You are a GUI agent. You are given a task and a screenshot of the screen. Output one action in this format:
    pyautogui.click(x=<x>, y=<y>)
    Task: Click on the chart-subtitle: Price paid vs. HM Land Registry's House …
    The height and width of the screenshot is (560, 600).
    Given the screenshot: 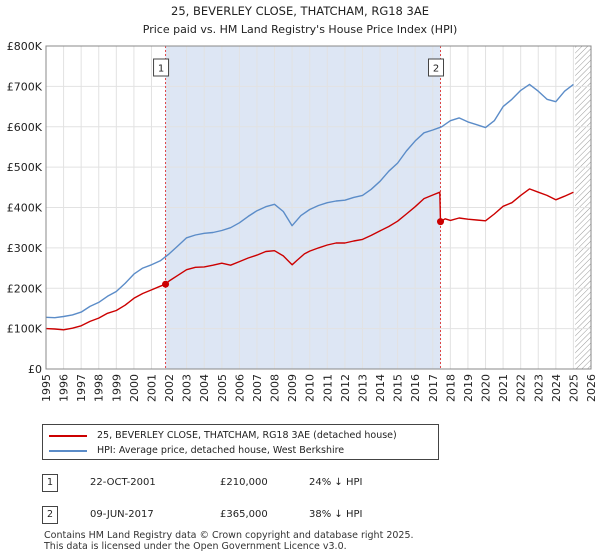 What is the action you would take?
    pyautogui.click(x=300, y=29)
    